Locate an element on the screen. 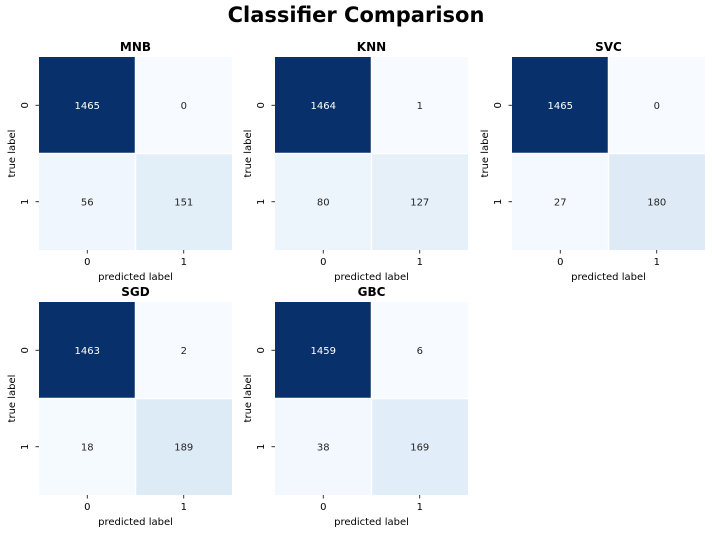 The height and width of the screenshot is (535, 712). cell-value: 189 is located at coordinates (183, 447).